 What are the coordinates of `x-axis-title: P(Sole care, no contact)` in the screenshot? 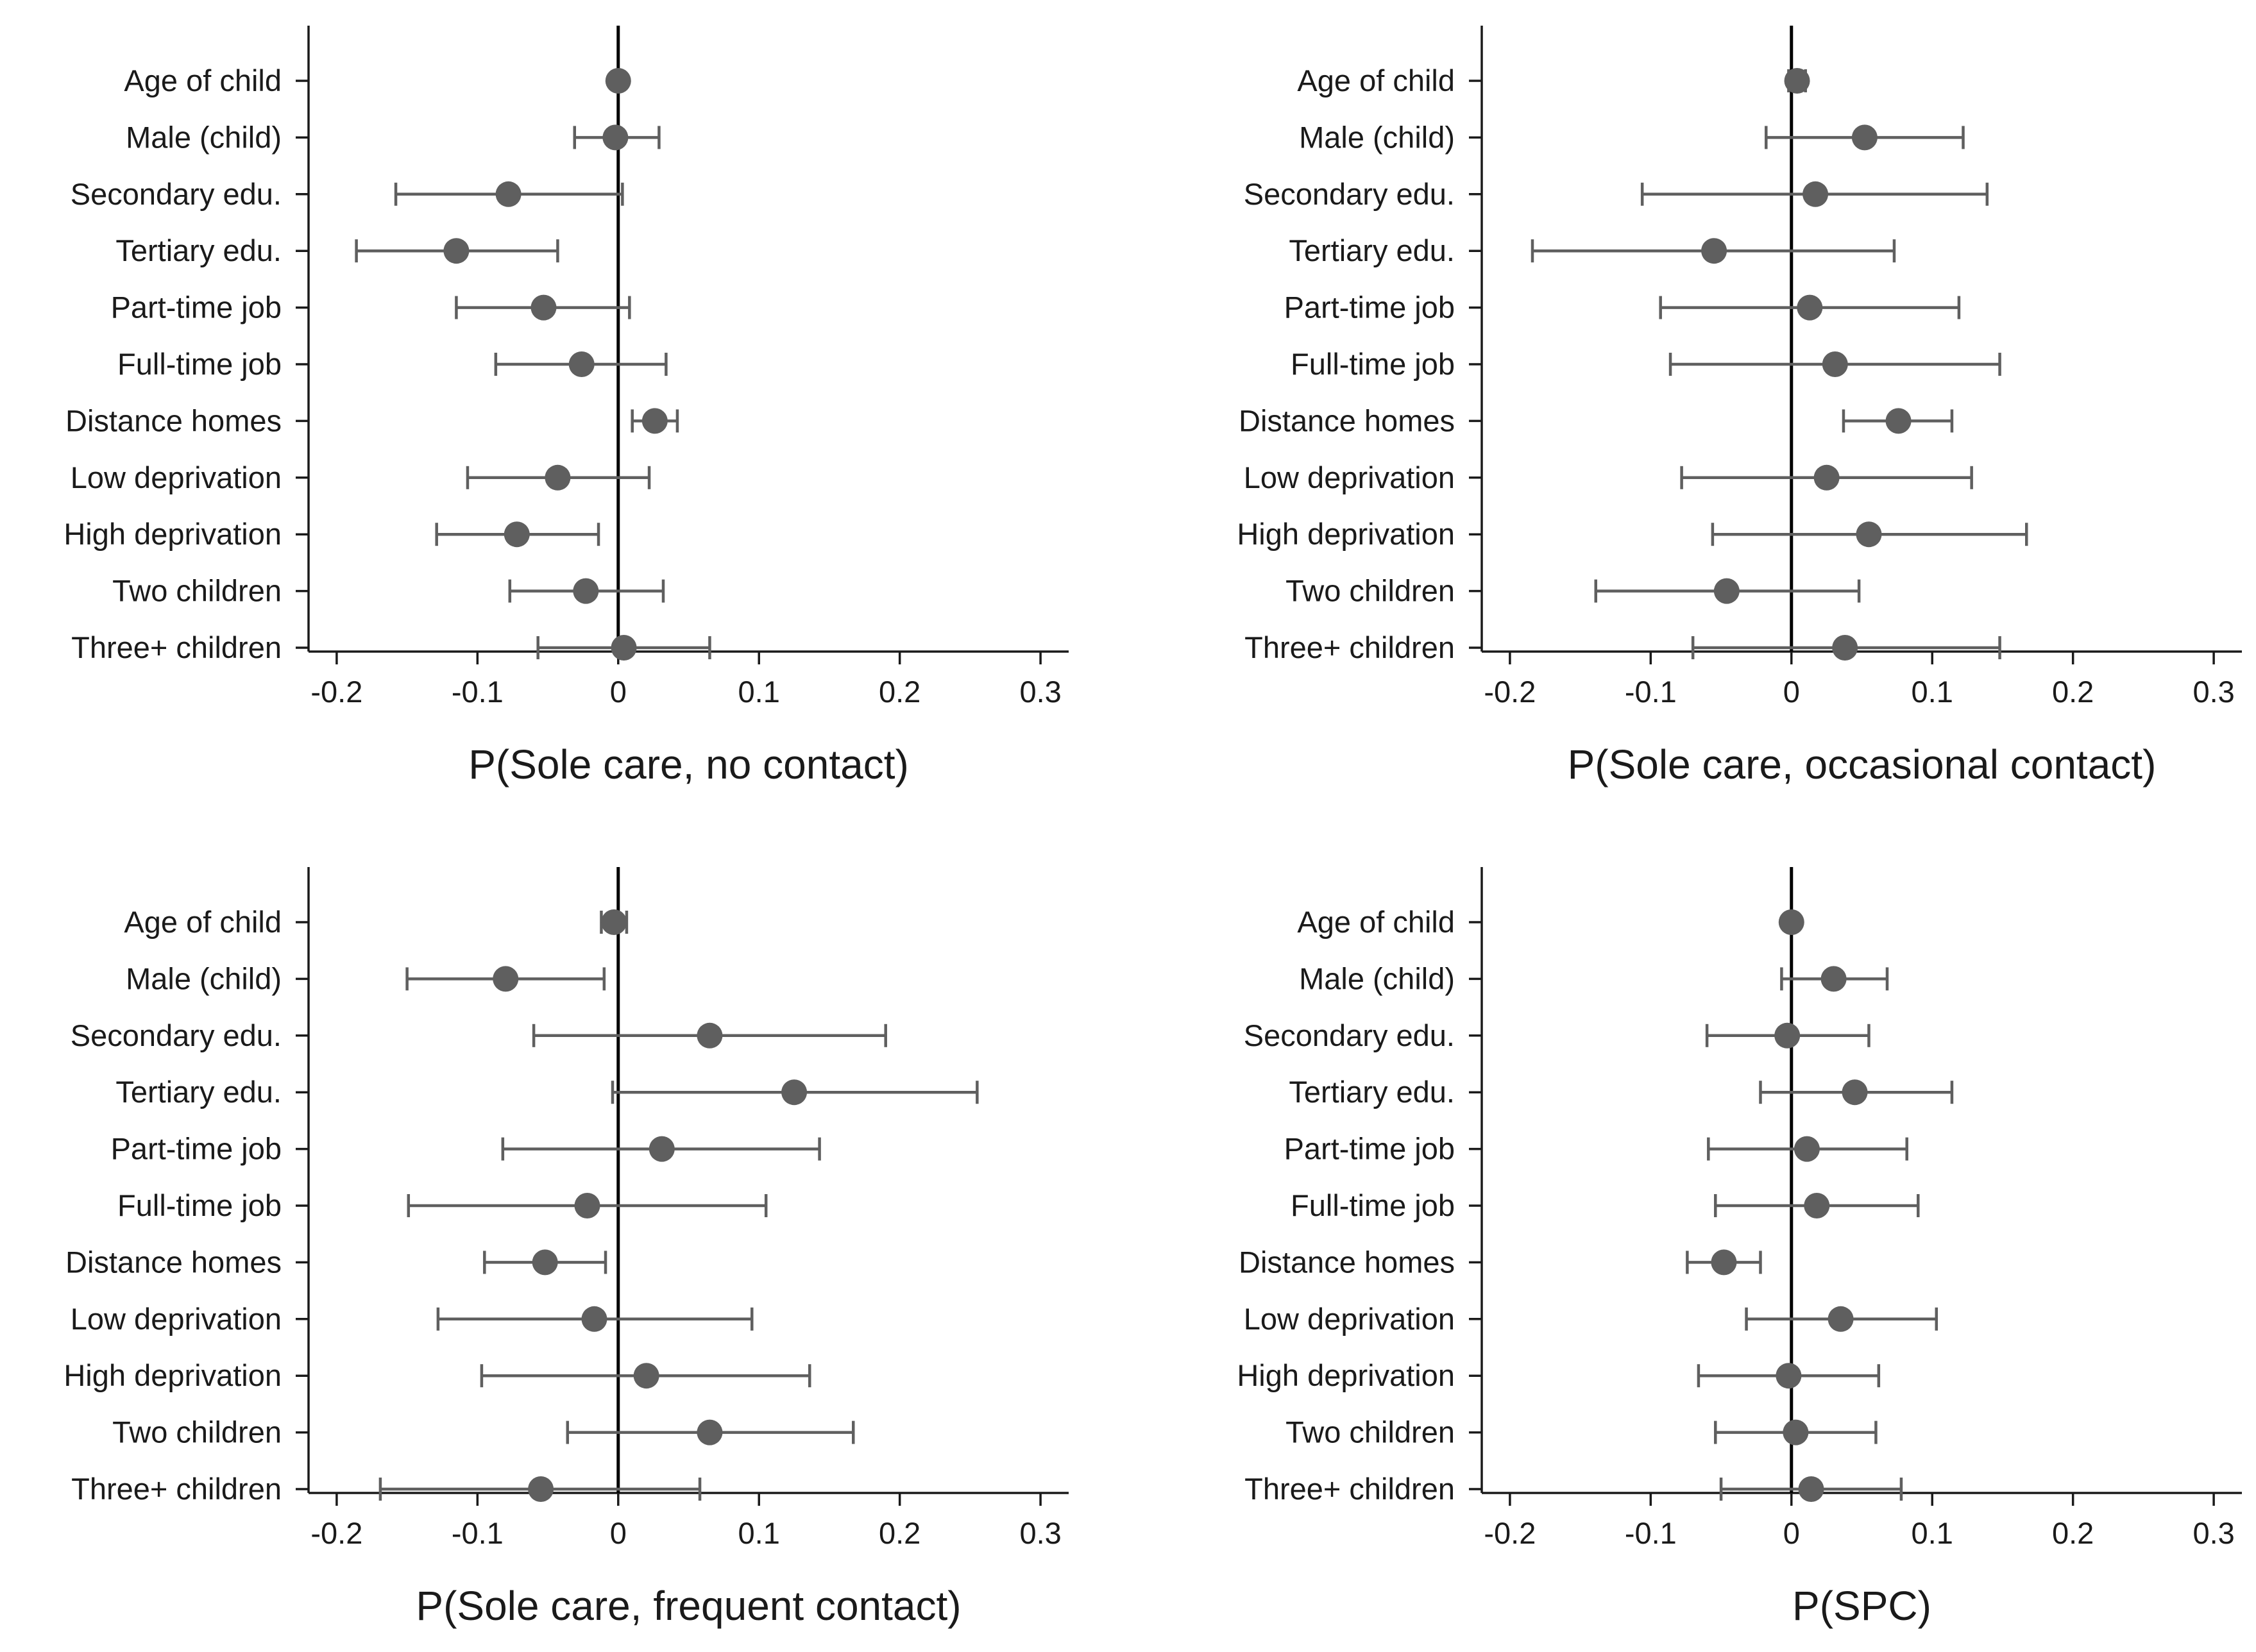 It's located at (689, 764).